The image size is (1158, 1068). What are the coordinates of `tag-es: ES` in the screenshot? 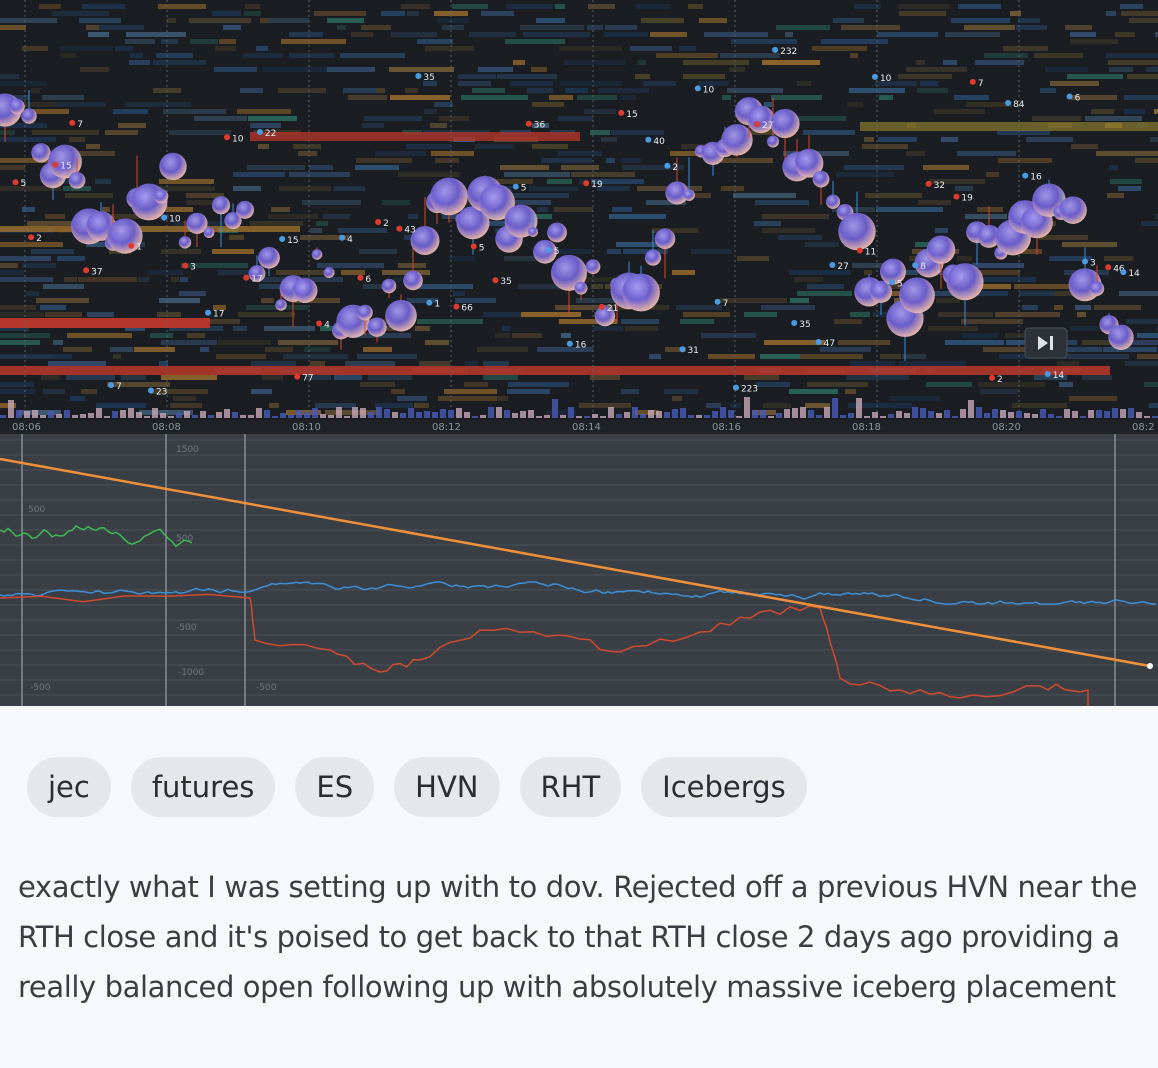 It's located at (335, 787).